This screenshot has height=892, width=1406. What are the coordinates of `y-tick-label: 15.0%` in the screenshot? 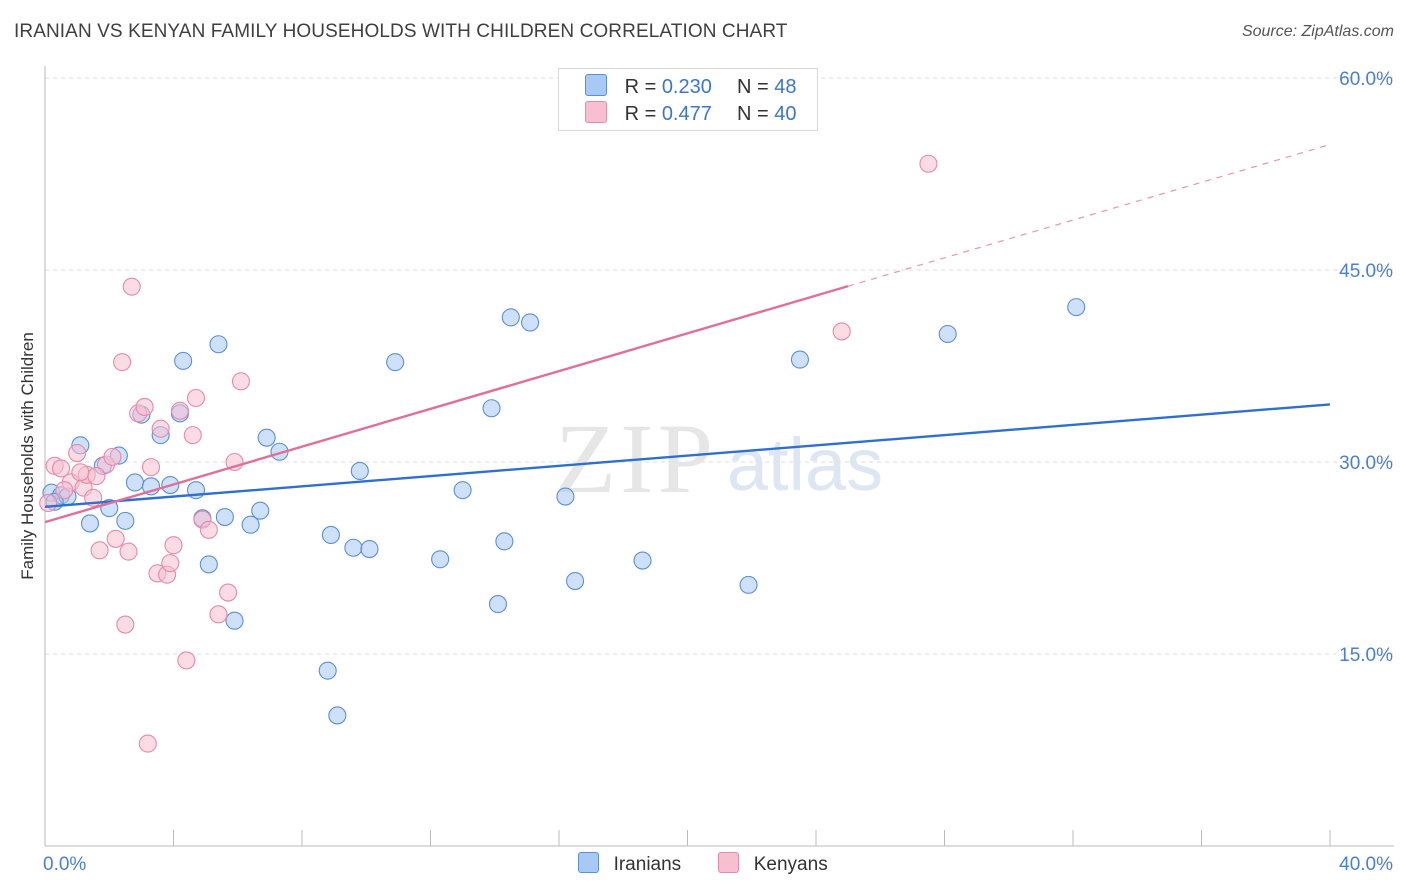 It's located at (1366, 655).